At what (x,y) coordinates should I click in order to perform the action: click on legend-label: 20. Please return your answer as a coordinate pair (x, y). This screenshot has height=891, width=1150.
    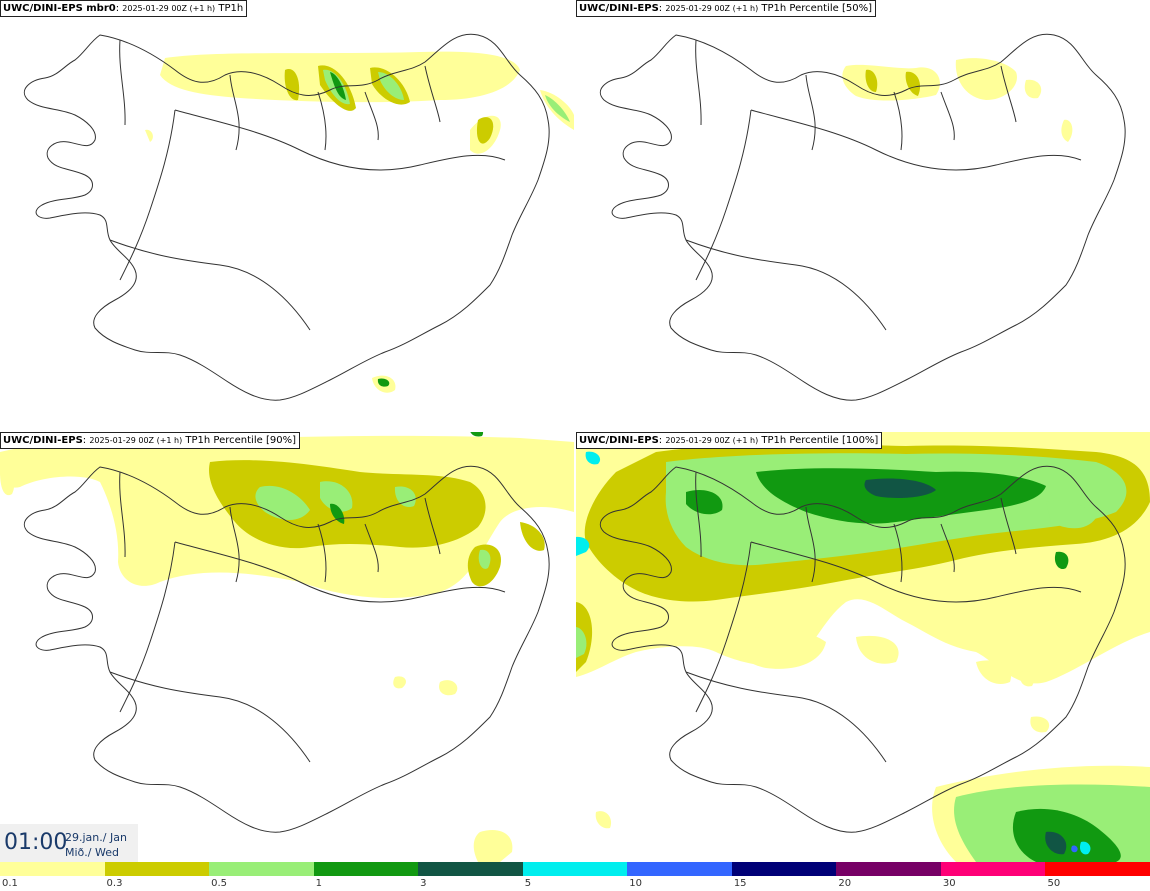
    Looking at the image, I should click on (845, 883).